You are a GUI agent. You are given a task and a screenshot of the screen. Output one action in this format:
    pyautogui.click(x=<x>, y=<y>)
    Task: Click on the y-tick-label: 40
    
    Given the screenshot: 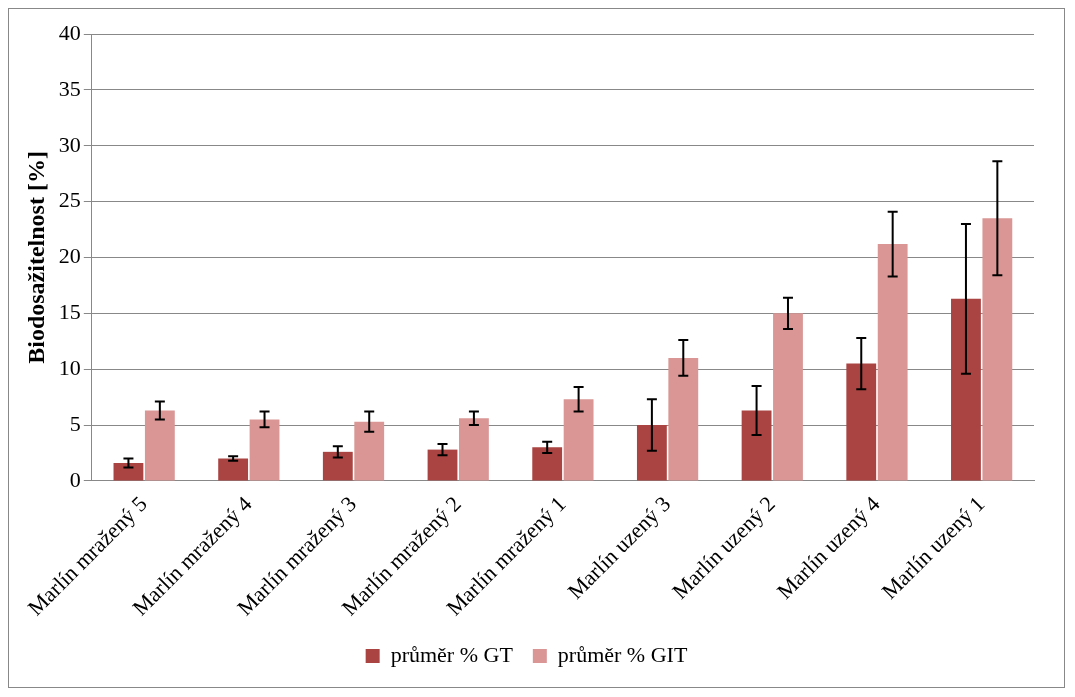 What is the action you would take?
    pyautogui.click(x=69, y=32)
    